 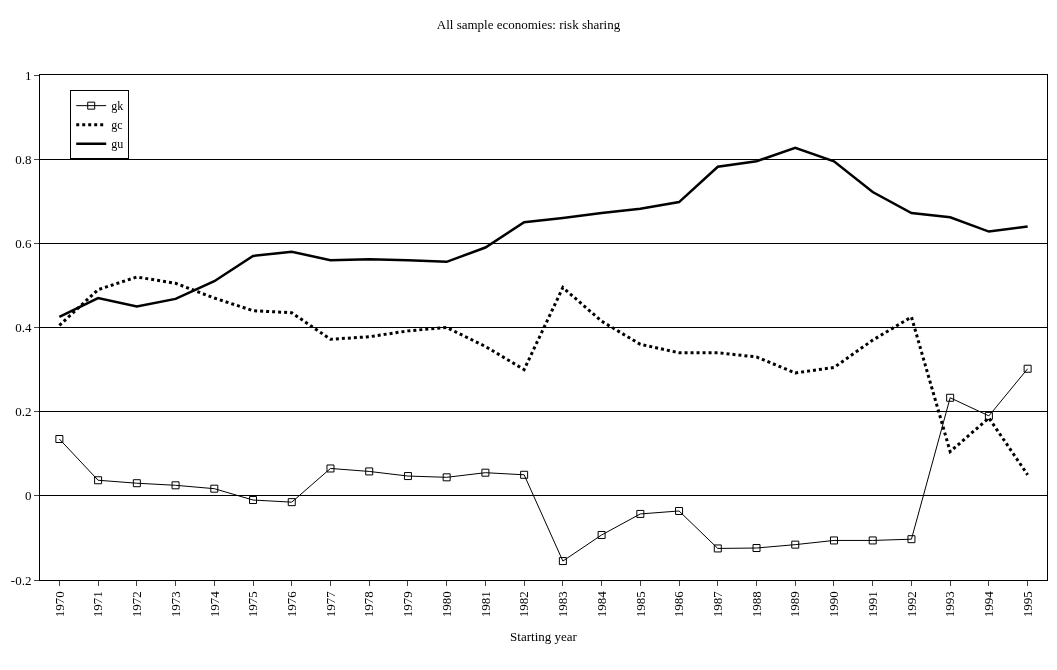 I want to click on x-tick-label: 1983, so click(x=563, y=604).